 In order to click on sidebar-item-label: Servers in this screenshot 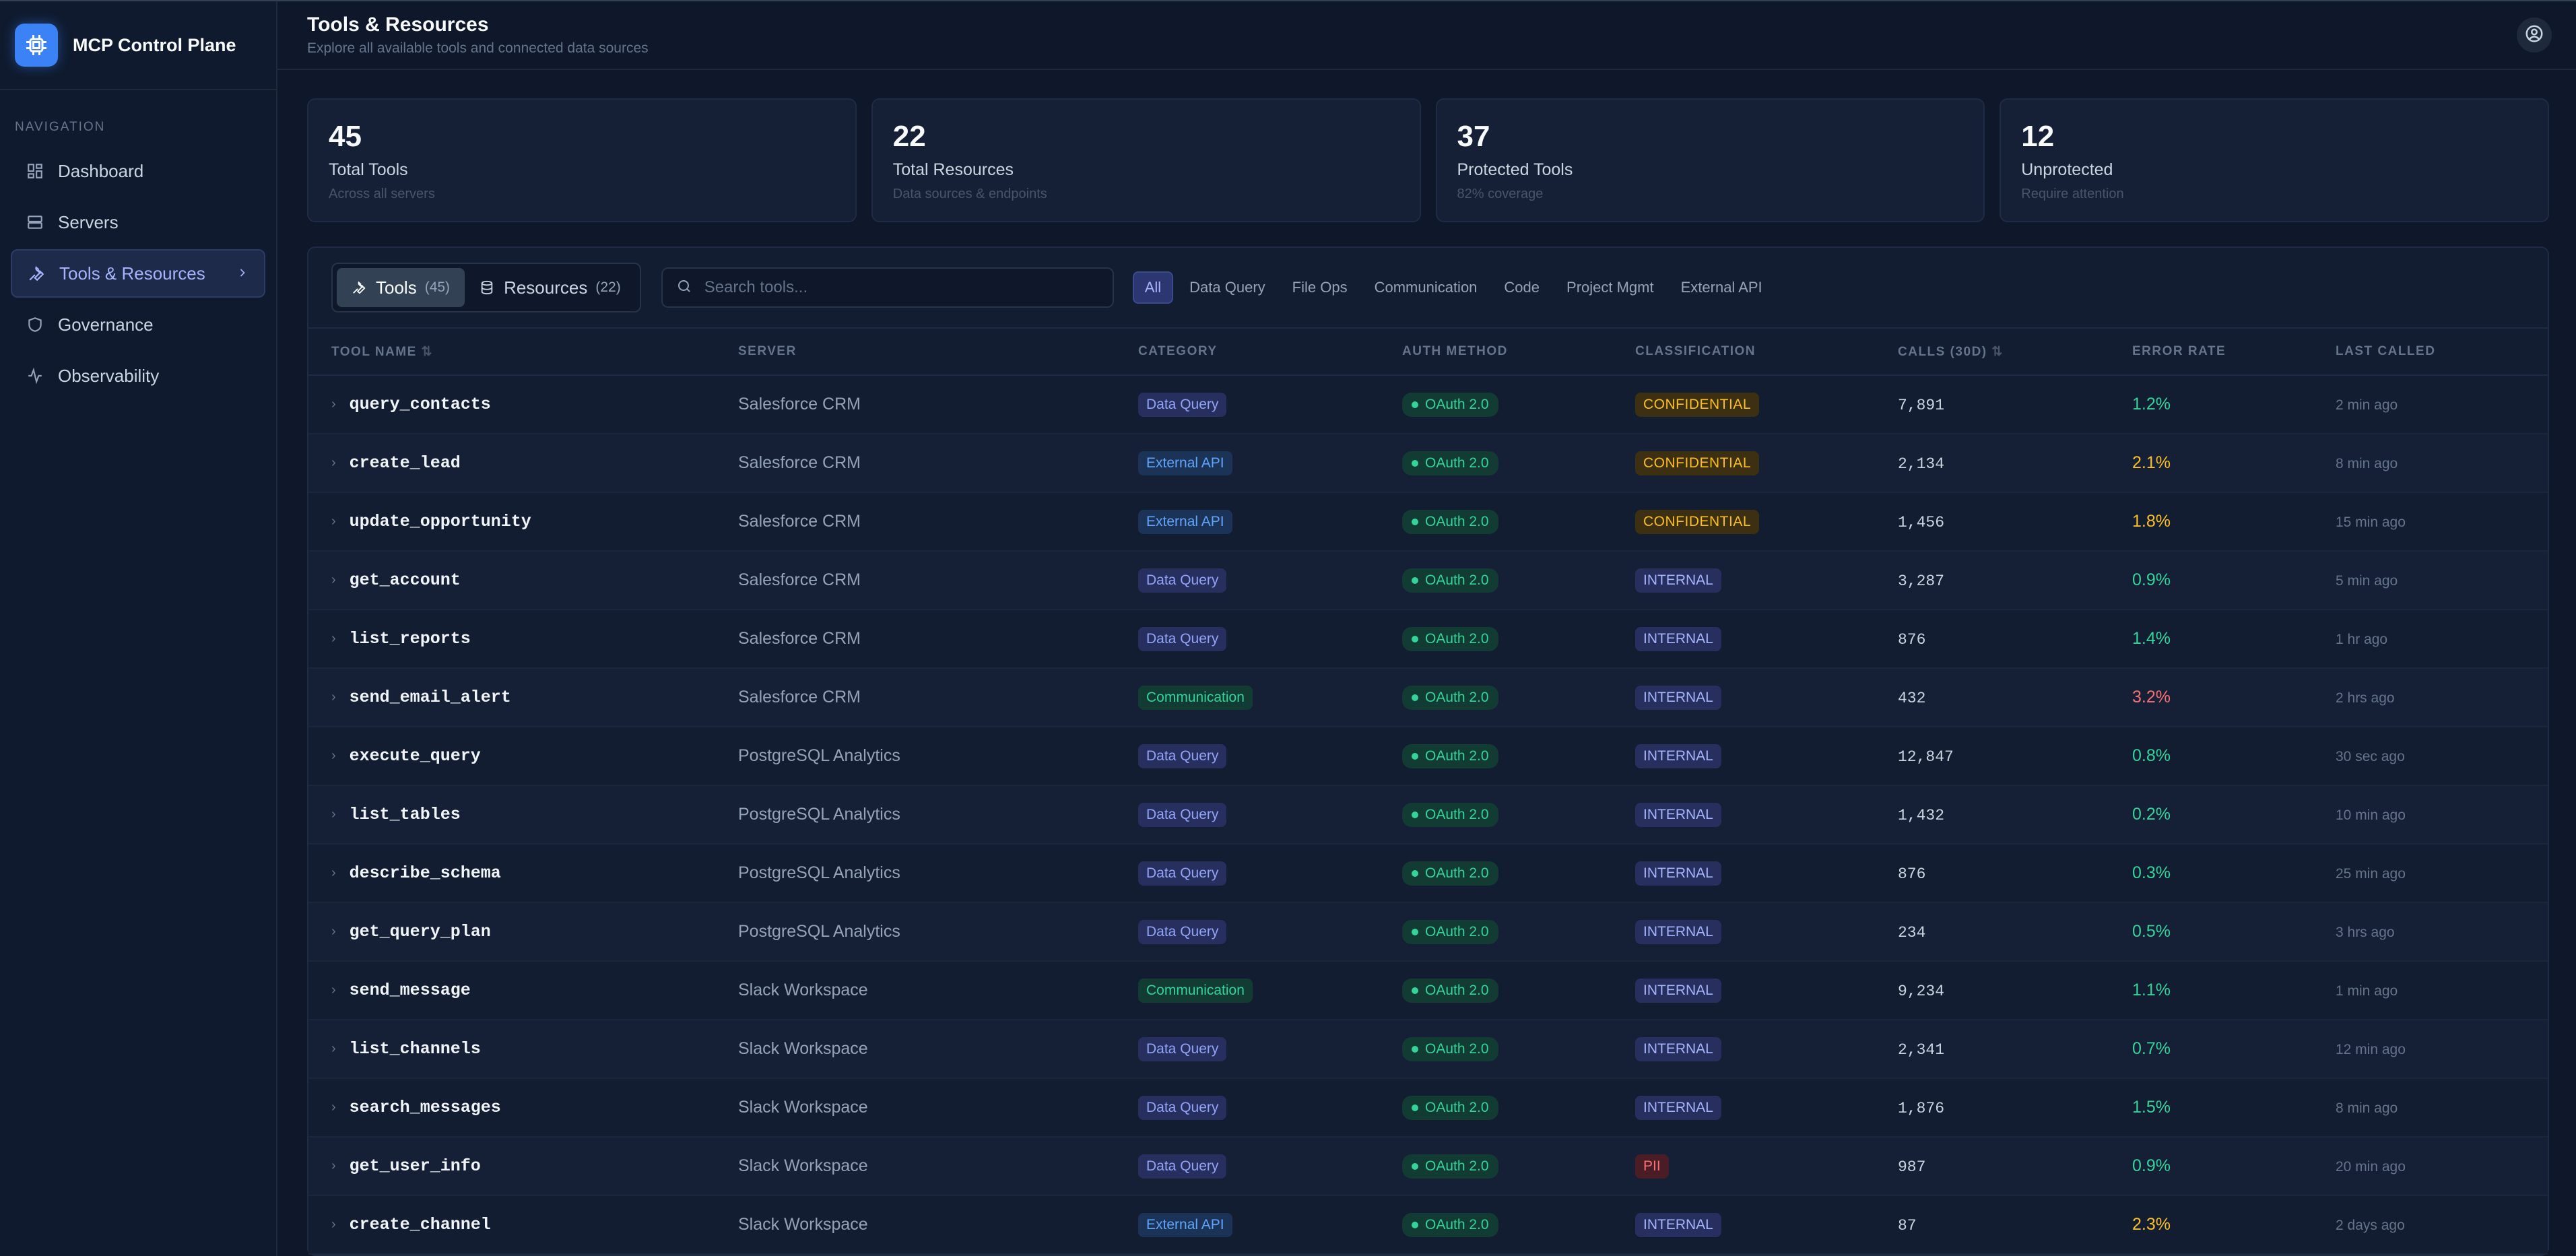, I will do `click(88, 221)`.